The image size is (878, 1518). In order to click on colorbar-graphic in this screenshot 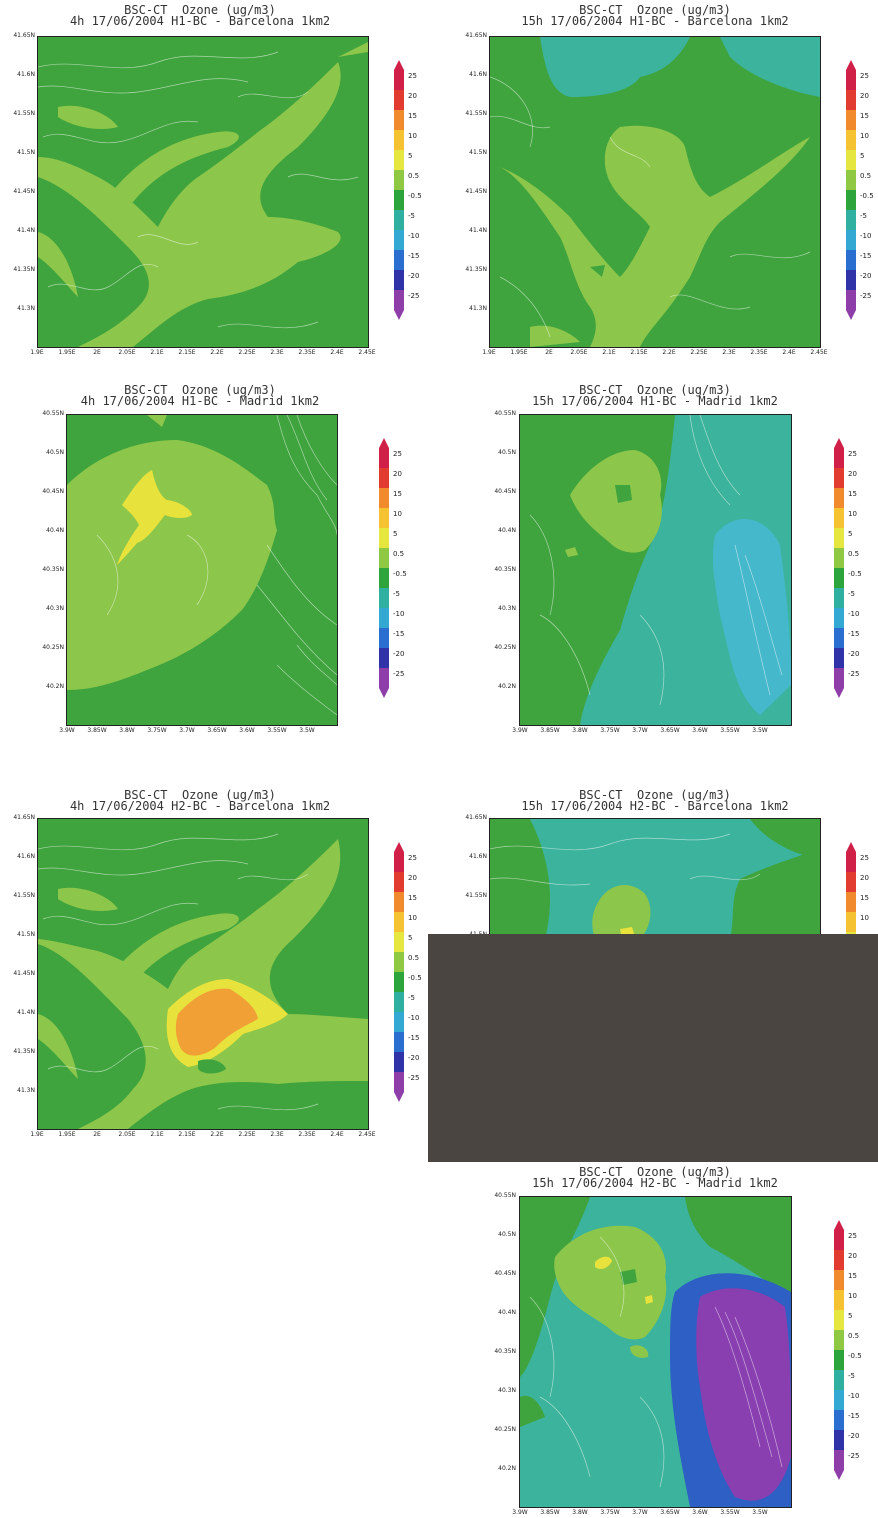, I will do `click(399, 972)`.